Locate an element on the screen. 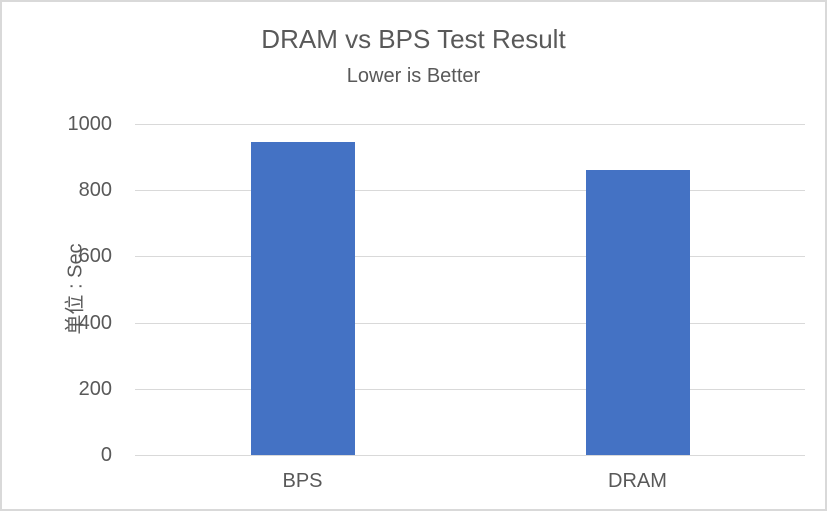  y-tick-label-200: 200 is located at coordinates (95, 388).